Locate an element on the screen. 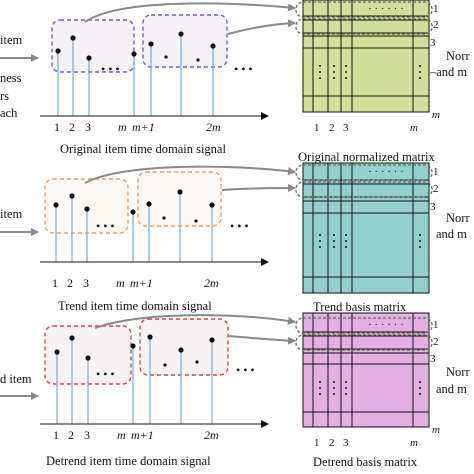 The width and height of the screenshot is (474, 474). left-text-4: ach is located at coordinates (9, 113).